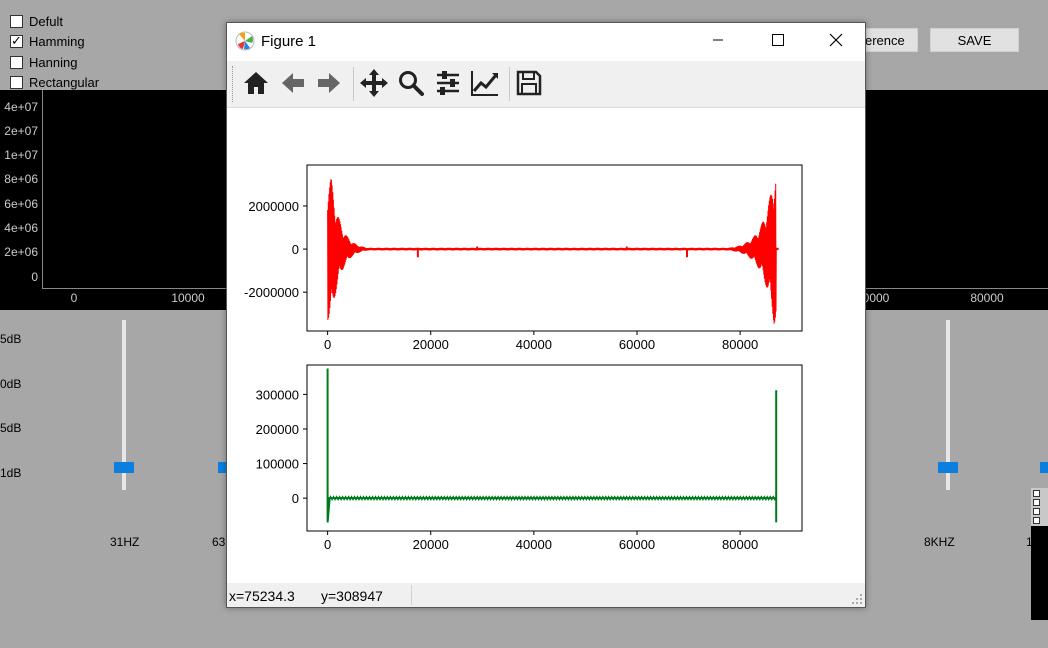 This screenshot has width=1048, height=648. I want to click on y-tick: 4e+06, so click(21, 228).